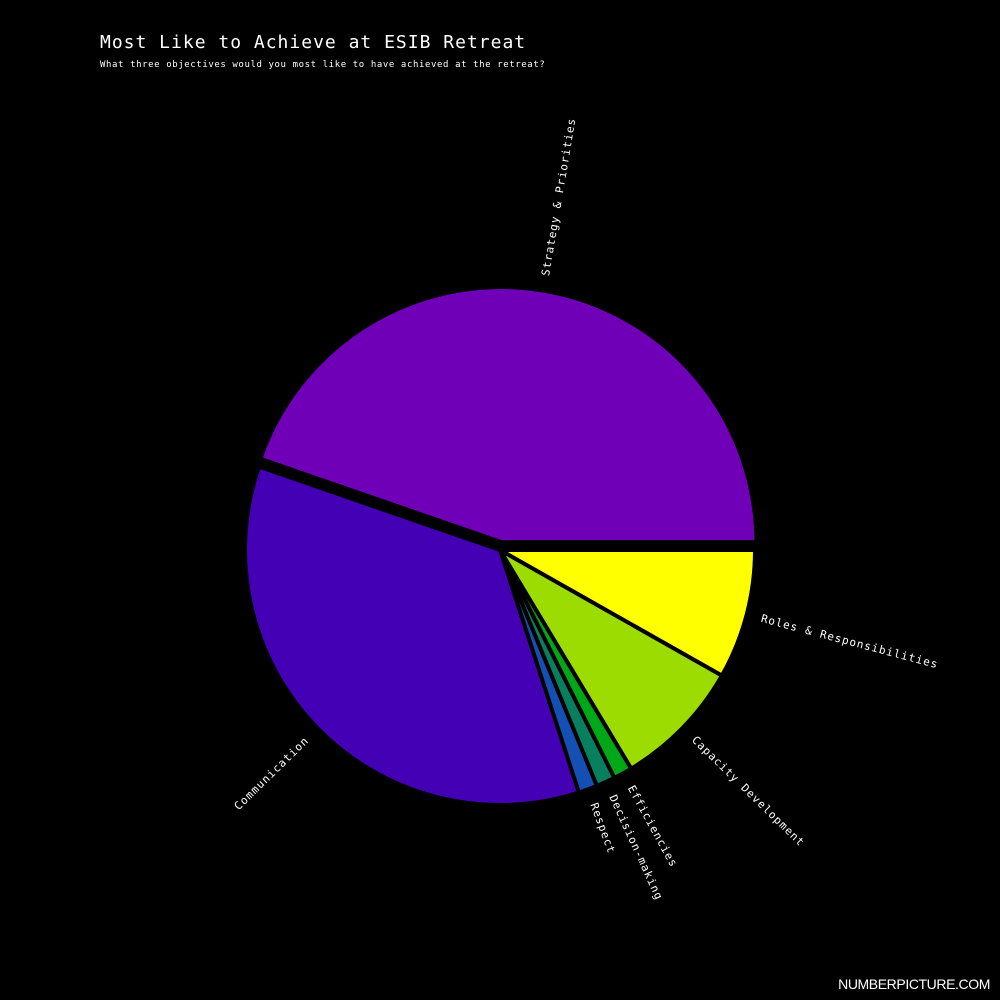 This screenshot has width=1000, height=1000. I want to click on pie-slice-capacity-development, so click(611, 659).